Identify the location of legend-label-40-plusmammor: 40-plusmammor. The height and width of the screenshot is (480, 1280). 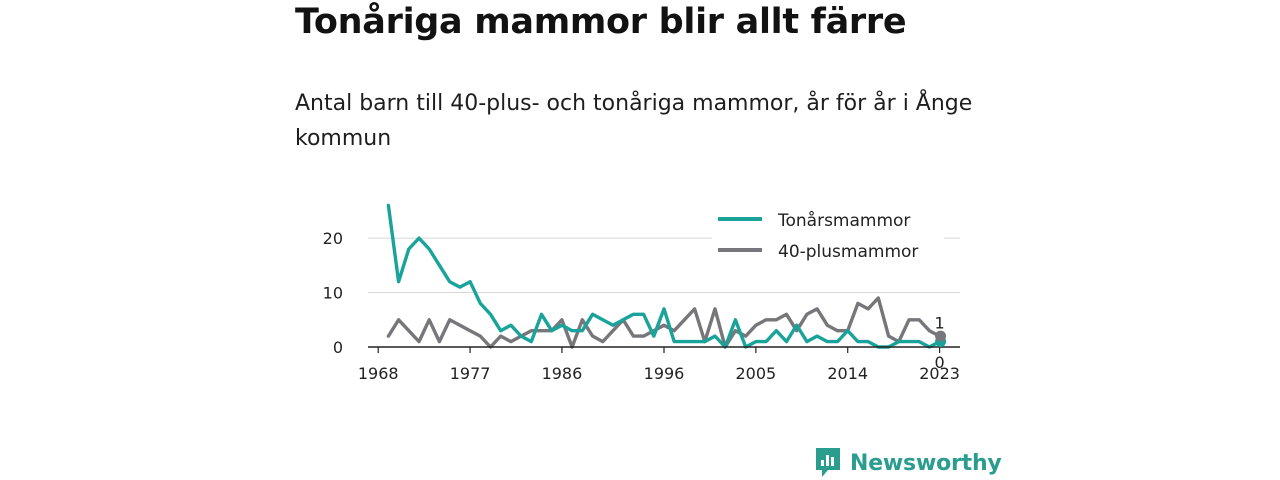
(848, 252).